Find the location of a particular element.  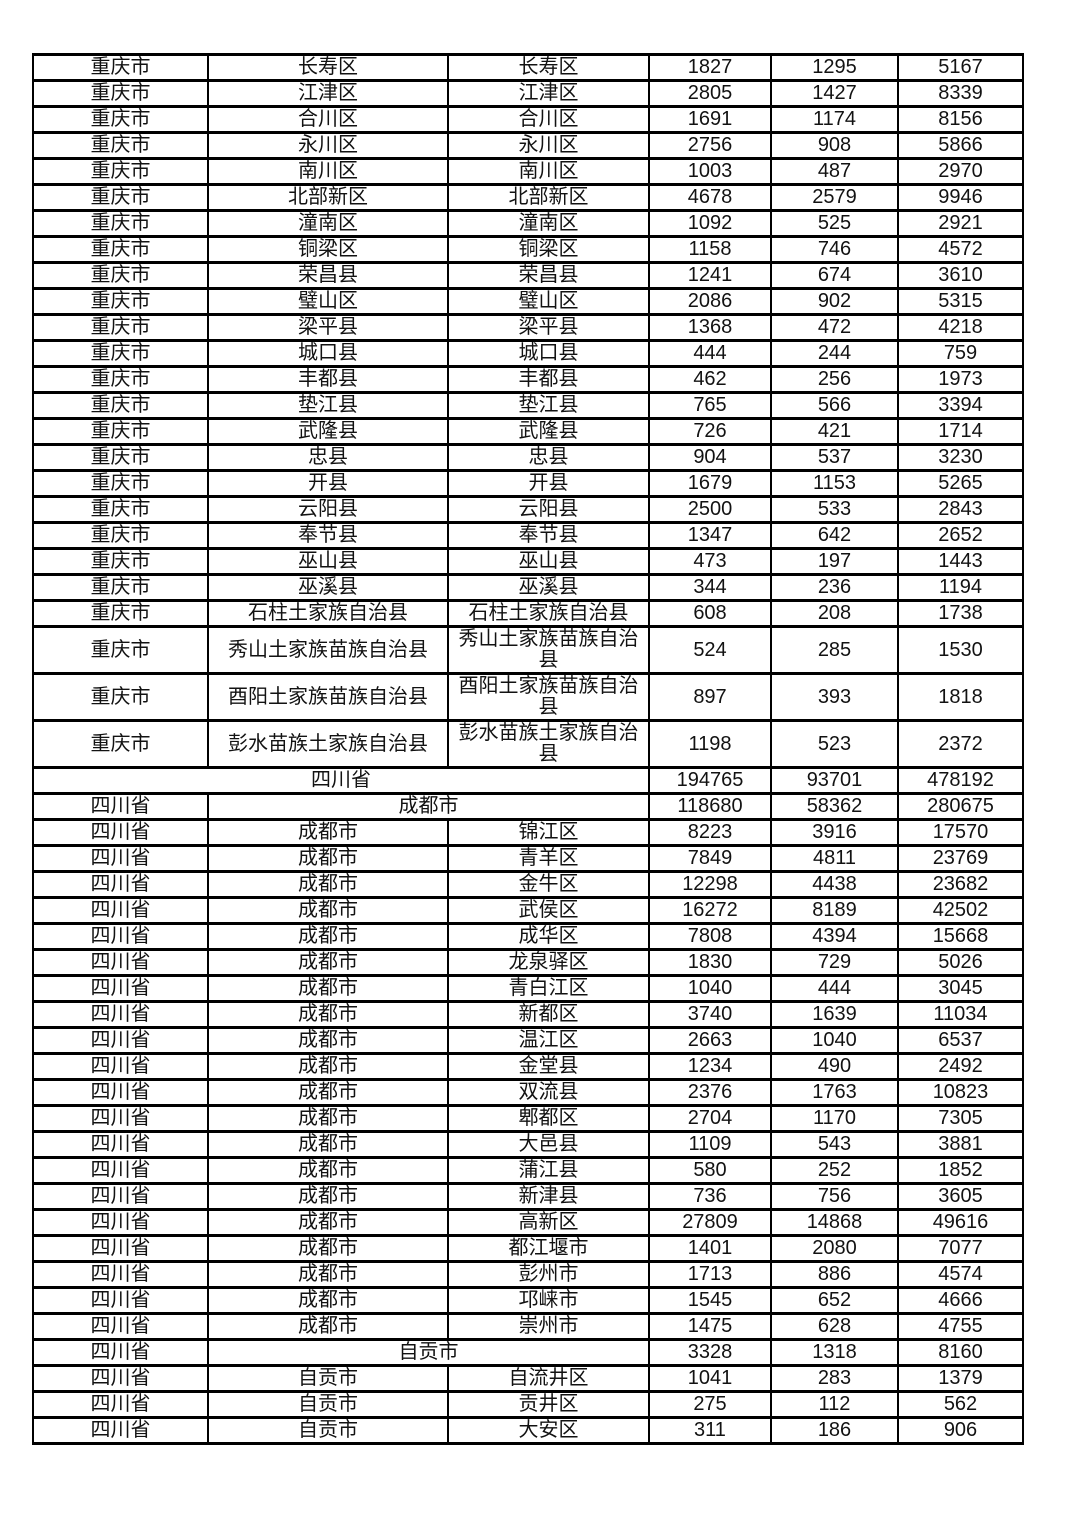

table-cell: 合川区 is located at coordinates (328, 119).